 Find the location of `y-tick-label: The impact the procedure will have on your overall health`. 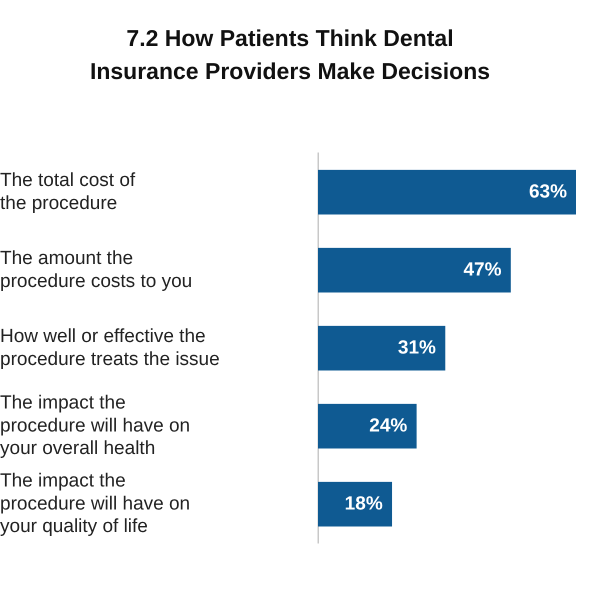

y-tick-label: The impact the procedure will have on your overall health is located at coordinates (95, 426).